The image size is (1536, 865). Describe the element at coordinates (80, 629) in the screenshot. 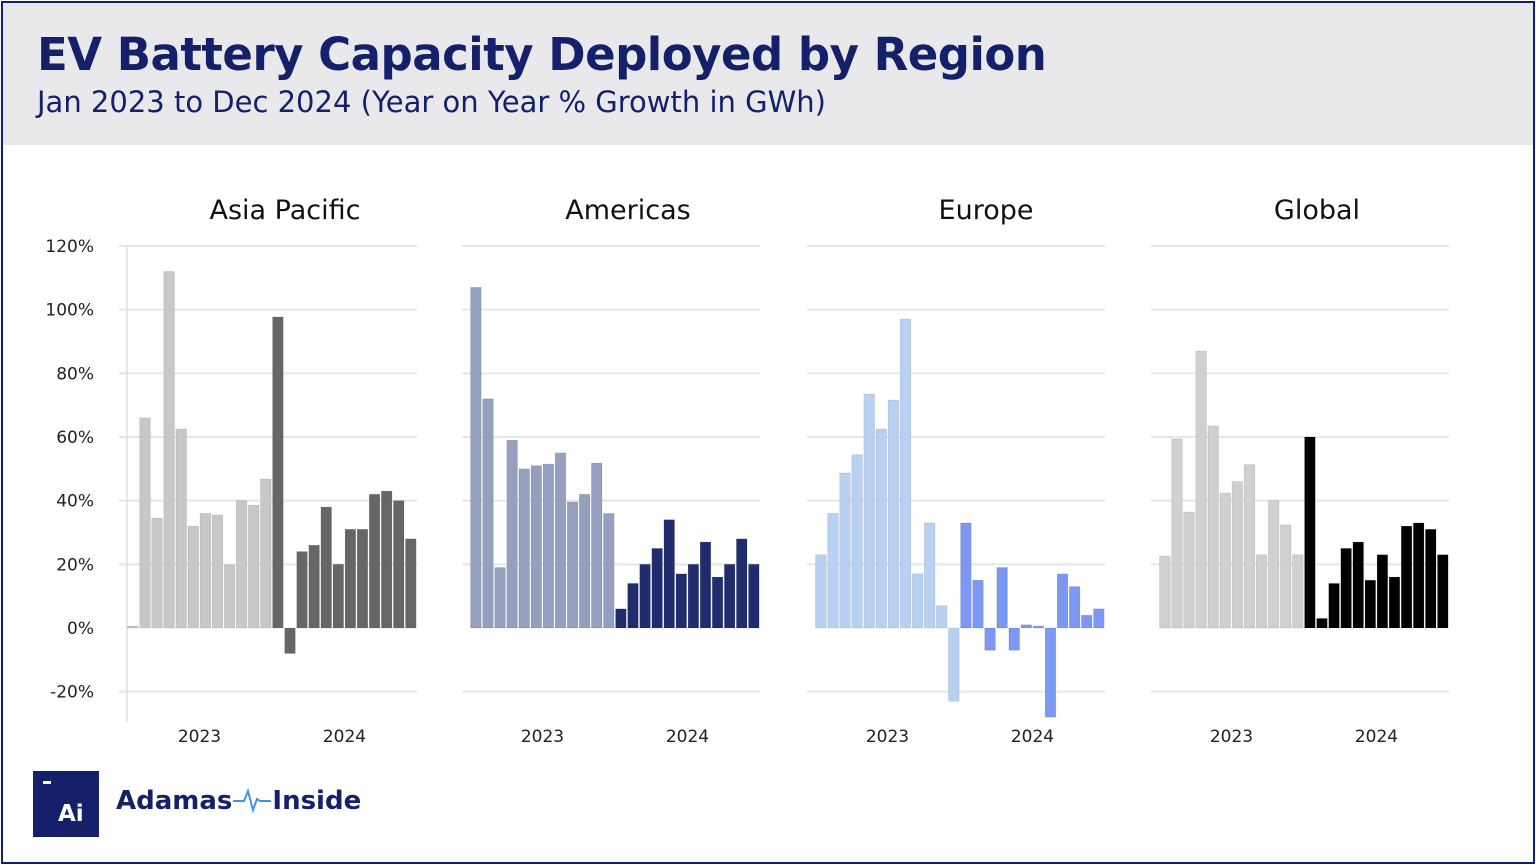

I see `y-tick-label: 0%` at that location.